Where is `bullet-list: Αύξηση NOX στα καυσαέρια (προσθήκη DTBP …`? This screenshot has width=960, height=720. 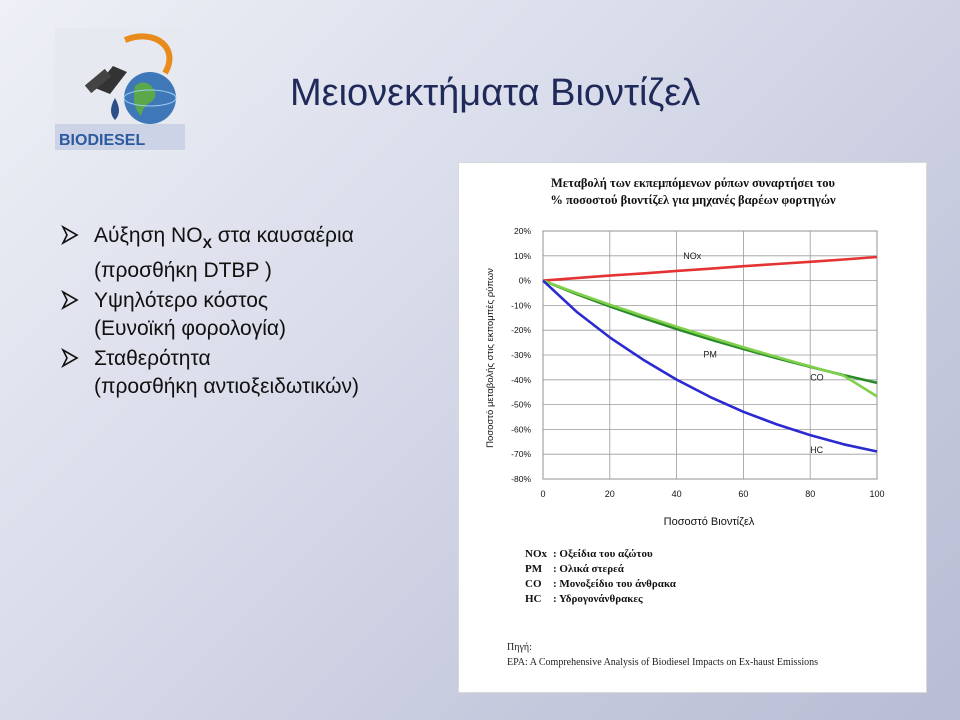
bullet-list: Αύξηση NOX στα καυσαέρια (προσθήκη DTBP … is located at coordinates (260, 312).